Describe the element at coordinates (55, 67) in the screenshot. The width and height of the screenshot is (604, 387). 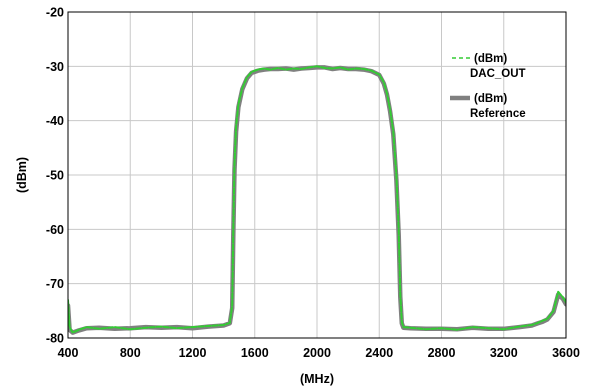
I see `y-tick-label: -30` at that location.